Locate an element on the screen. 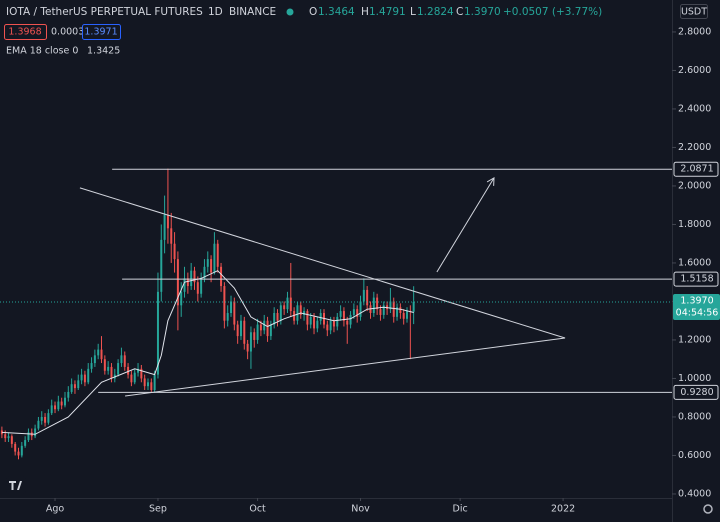  sell-price: 1.3968 is located at coordinates (24, 32).